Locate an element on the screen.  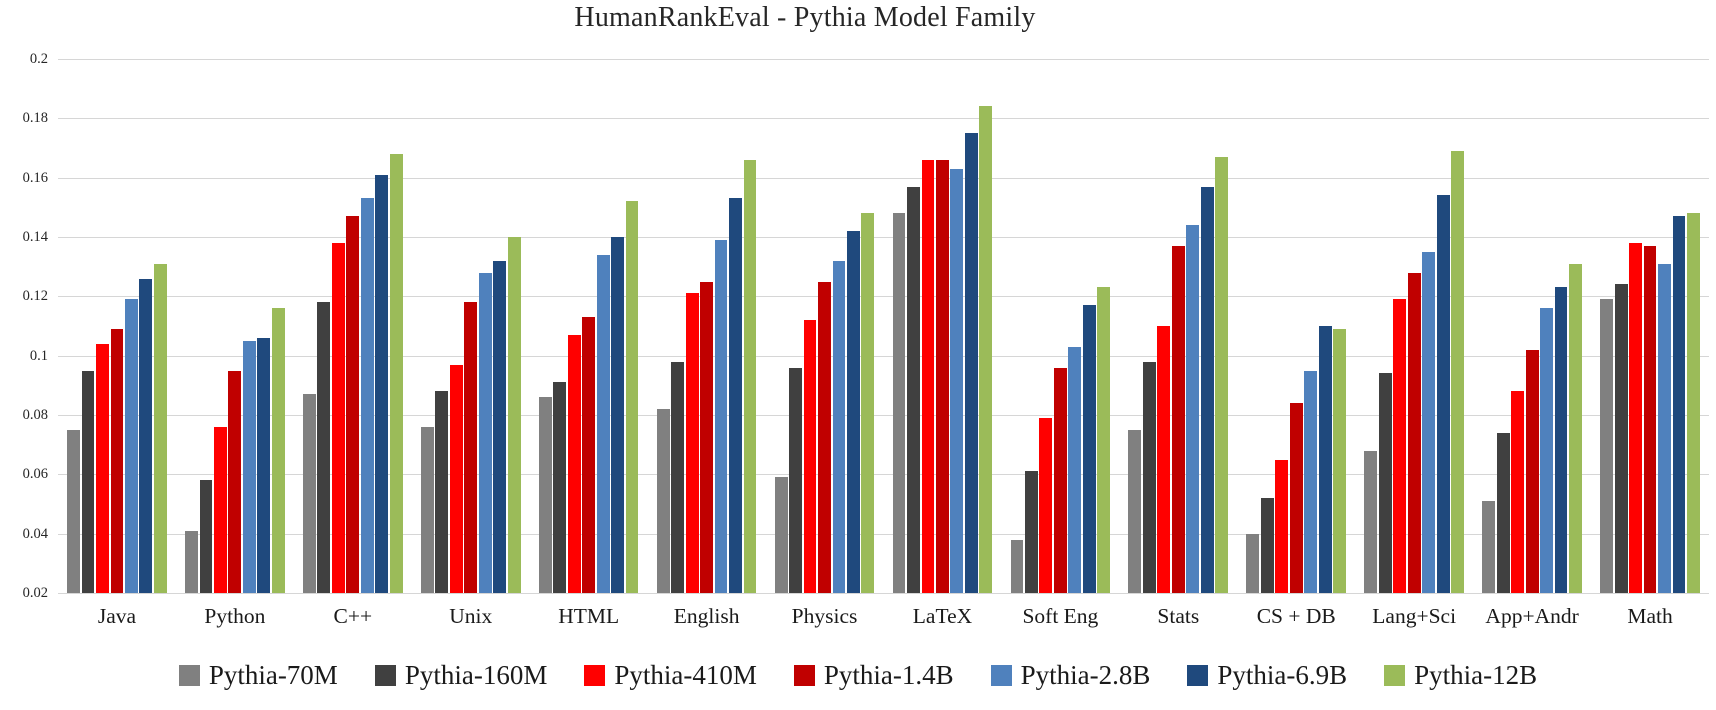
bar-Pythia-70M-English is located at coordinates (663, 501).